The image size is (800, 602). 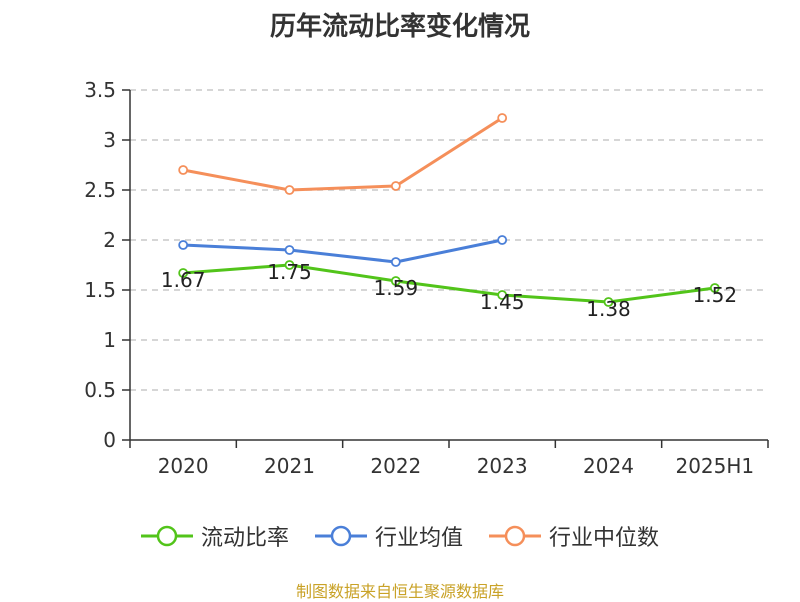 I want to click on legend: 流动比率 行业均值 行业中位数, so click(x=400, y=536).